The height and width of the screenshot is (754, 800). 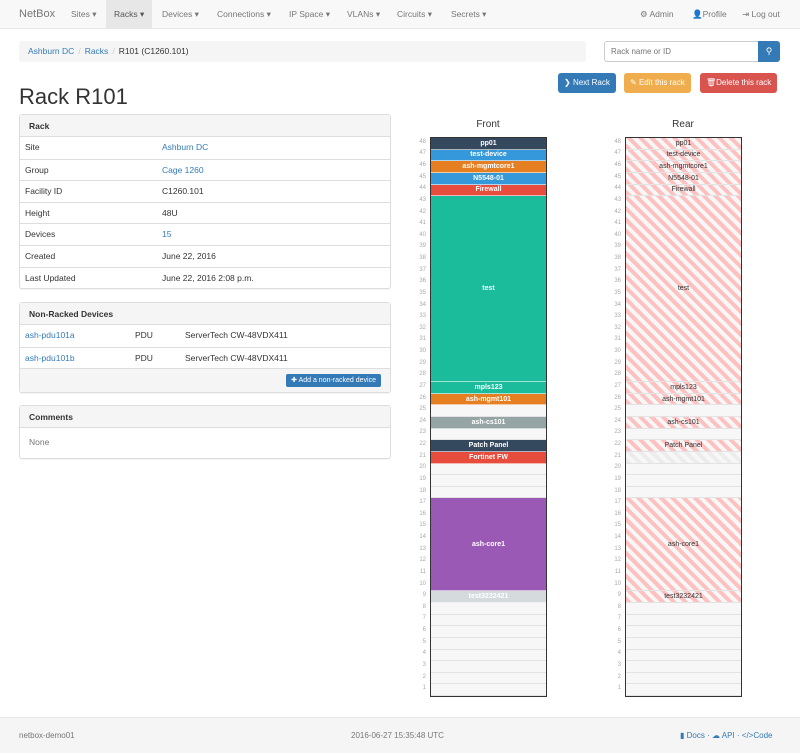 I want to click on rack-device-rear: test3232421, so click(x=683, y=597).